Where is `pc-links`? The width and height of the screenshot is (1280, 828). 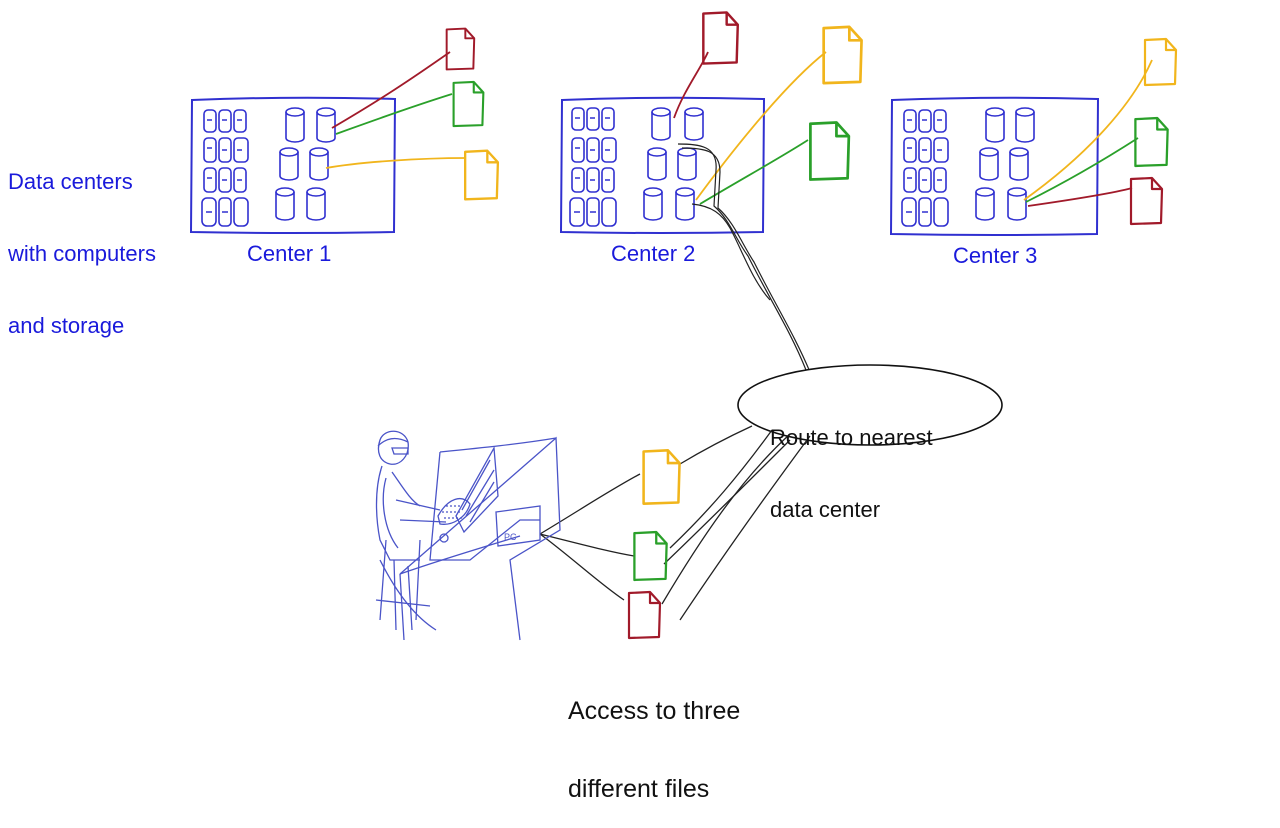
pc-links is located at coordinates (675, 523).